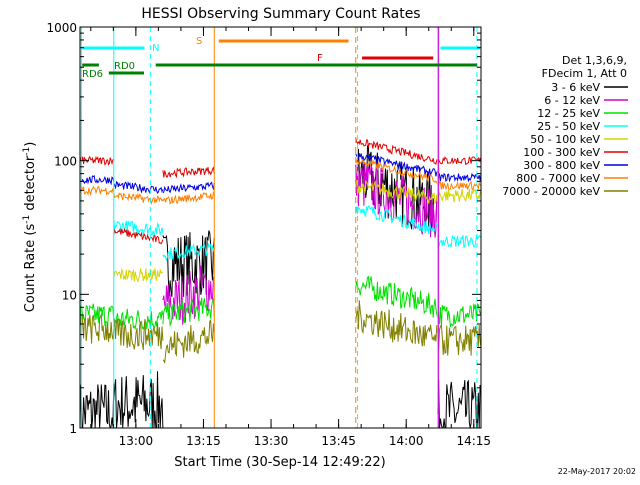  What do you see at coordinates (565, 139) in the screenshot?
I see `legend-label-5: 50 - 100 keV` at bounding box center [565, 139].